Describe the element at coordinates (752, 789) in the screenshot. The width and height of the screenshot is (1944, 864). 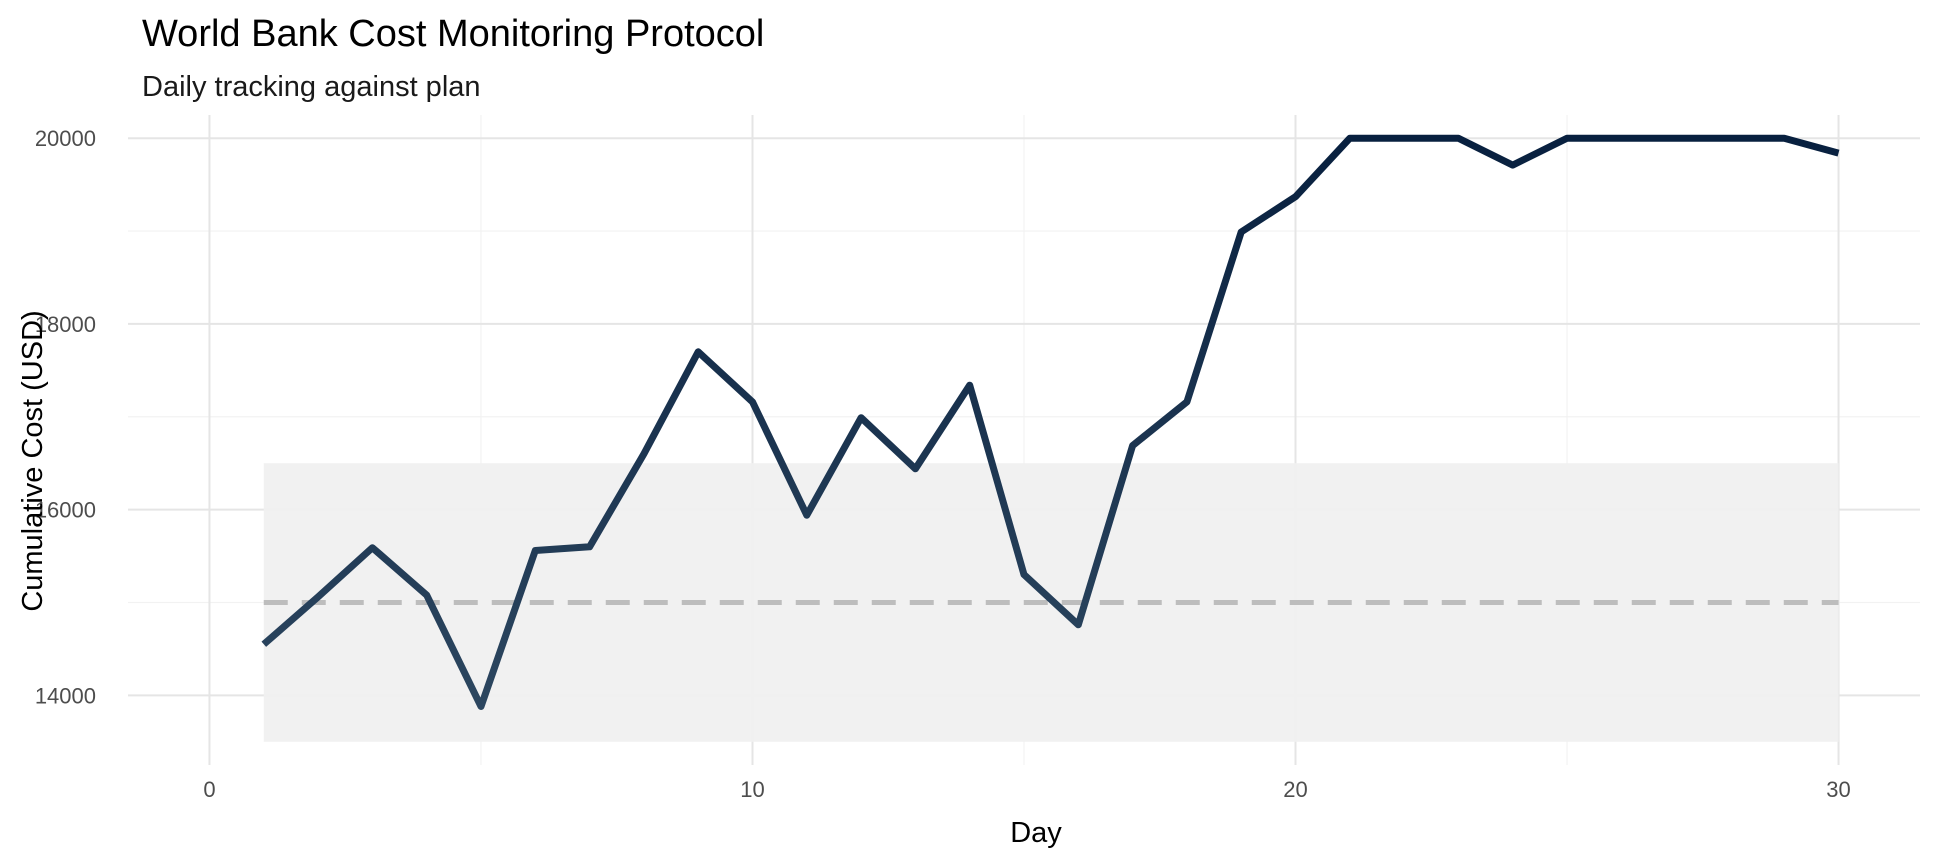
I see `x-tick-label: 10` at that location.